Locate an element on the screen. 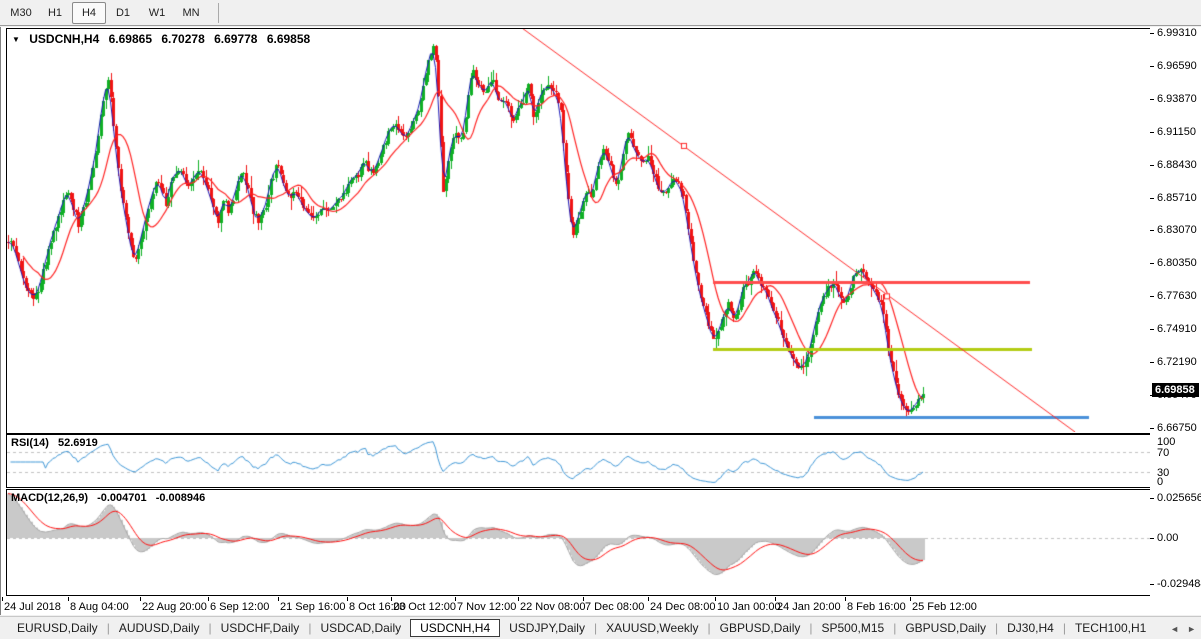  price-axis-label: 6.74910 is located at coordinates (1177, 329).